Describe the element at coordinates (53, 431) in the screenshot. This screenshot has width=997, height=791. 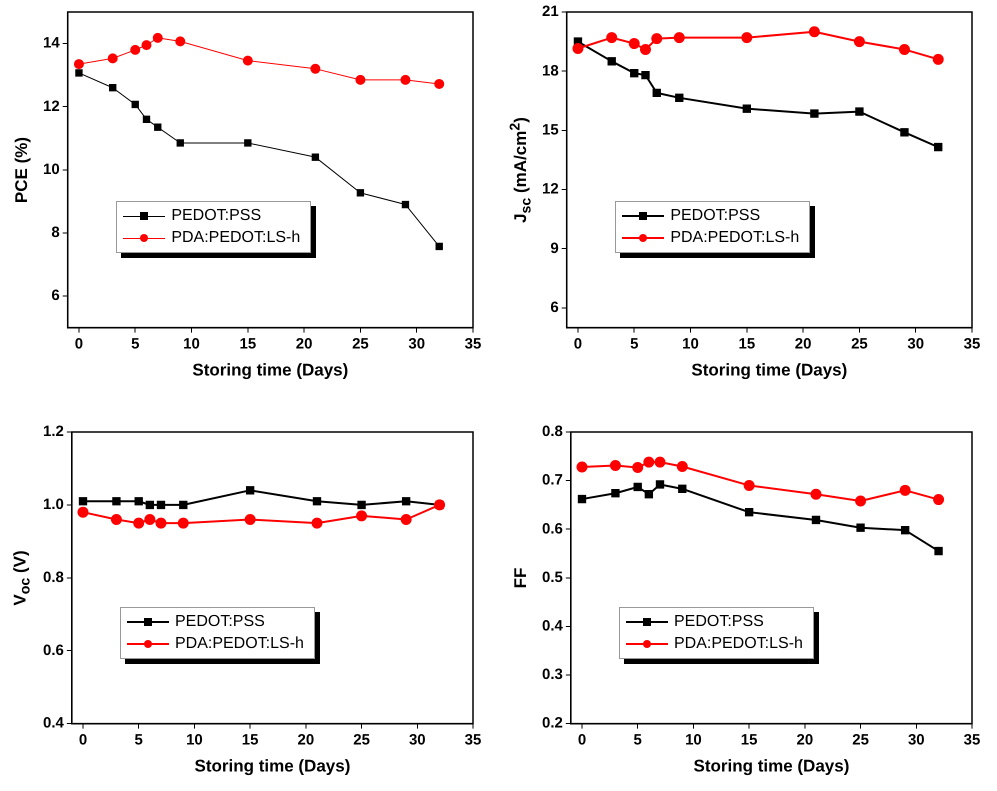
I see `y-tick-label: 1.2` at that location.